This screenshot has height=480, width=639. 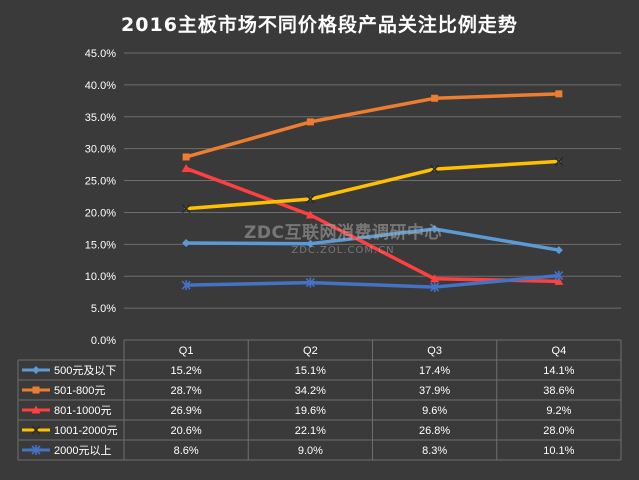 I want to click on y-tick-label: 15.0%, so click(x=100, y=245).